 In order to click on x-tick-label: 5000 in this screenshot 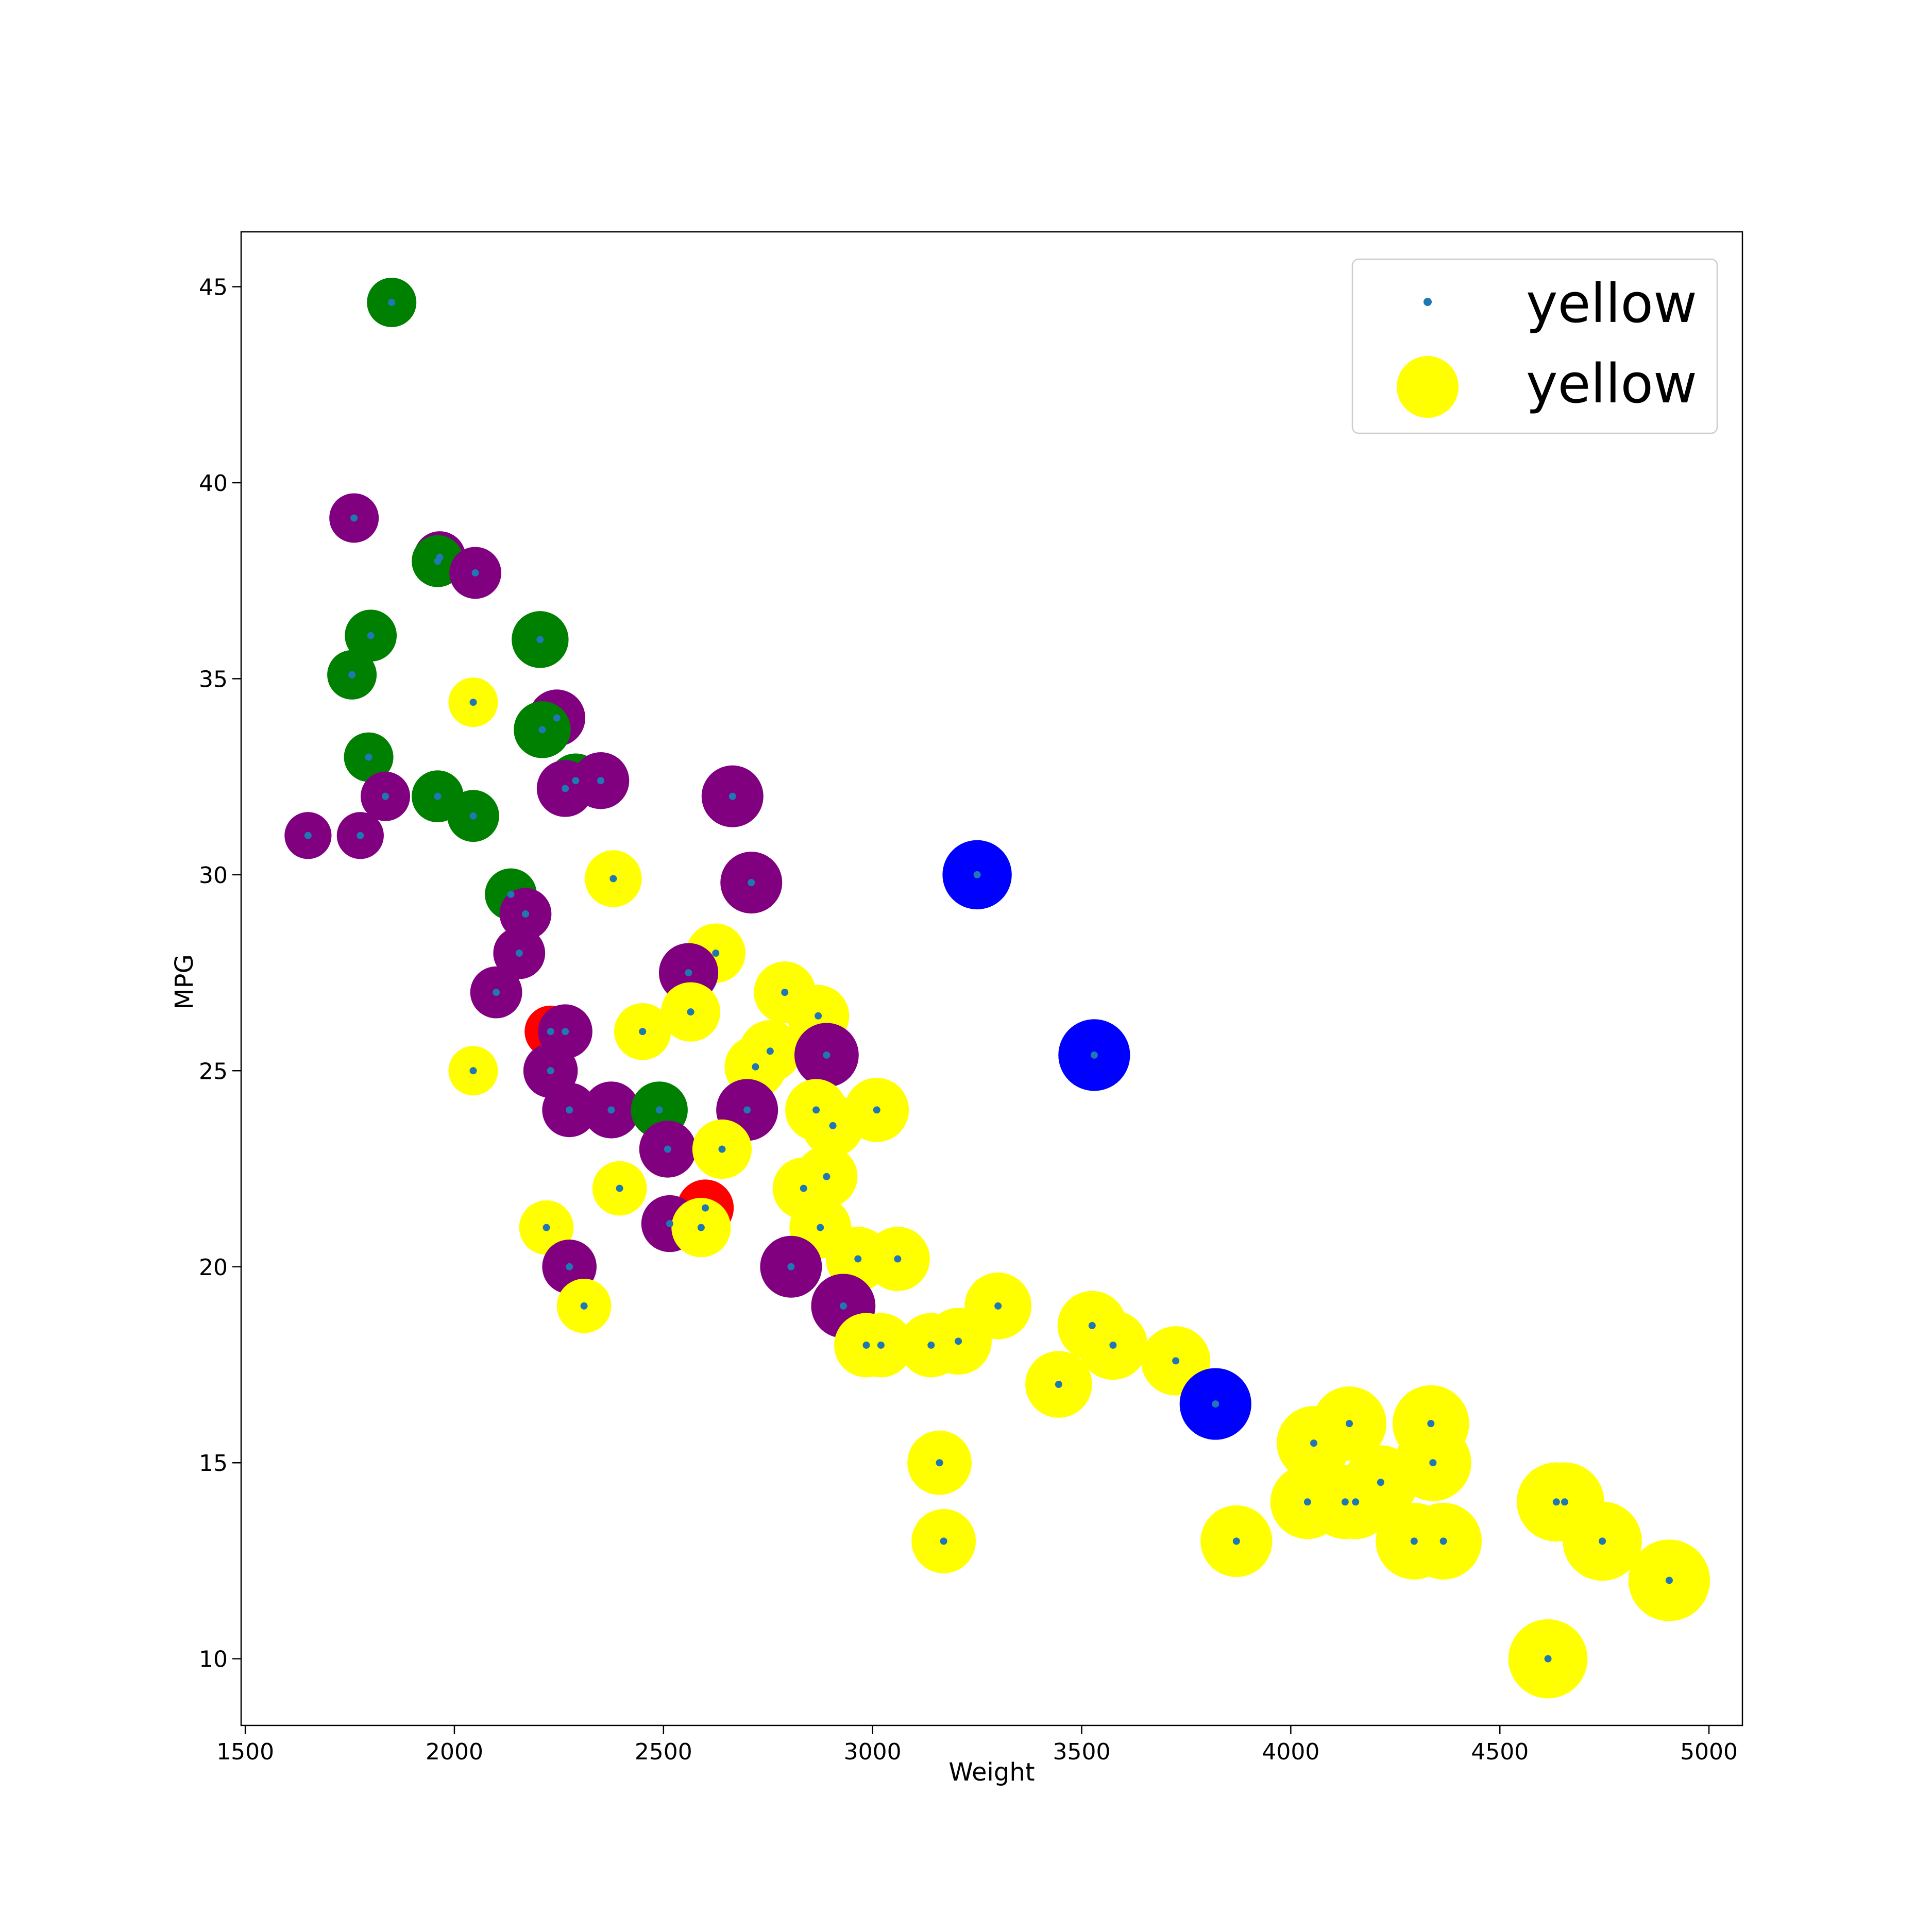, I will do `click(1709, 1752)`.